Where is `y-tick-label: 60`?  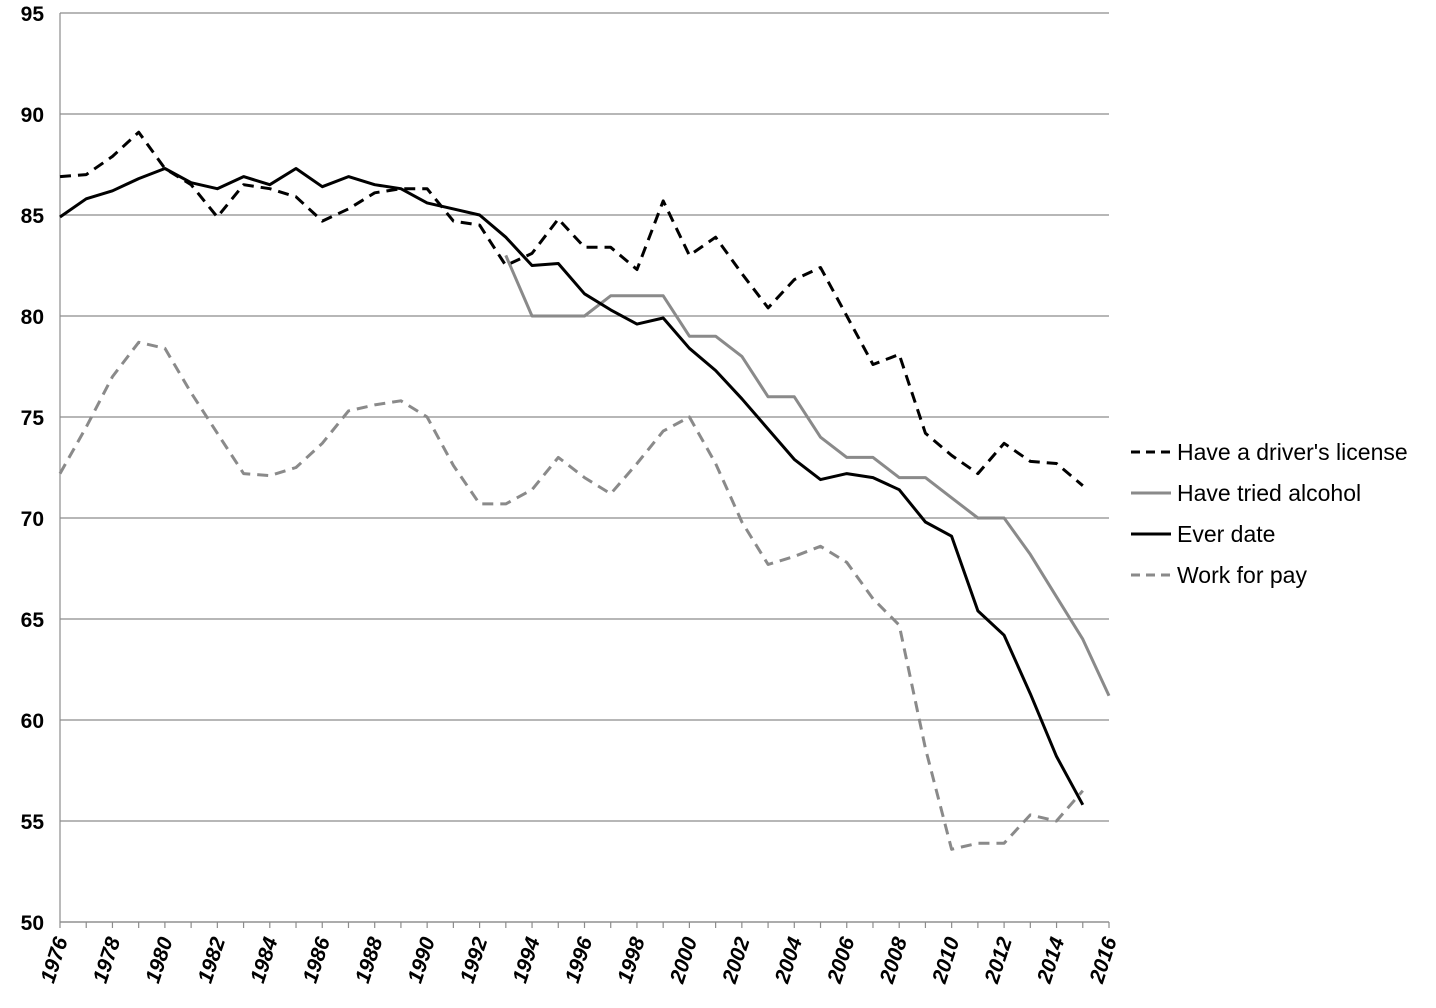 y-tick-label: 60 is located at coordinates (32, 721).